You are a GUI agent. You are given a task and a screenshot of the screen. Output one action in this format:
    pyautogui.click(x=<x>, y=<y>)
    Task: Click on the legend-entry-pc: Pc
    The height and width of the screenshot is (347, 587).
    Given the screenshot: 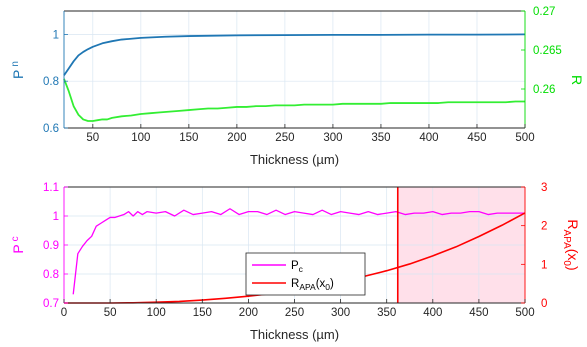 What is the action you would take?
    pyautogui.click(x=297, y=267)
    